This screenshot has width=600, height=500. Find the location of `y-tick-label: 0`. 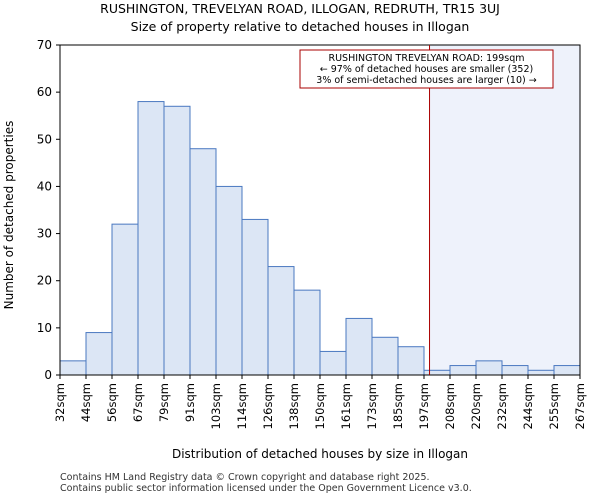

y-tick-label: 0 is located at coordinates (48, 375).